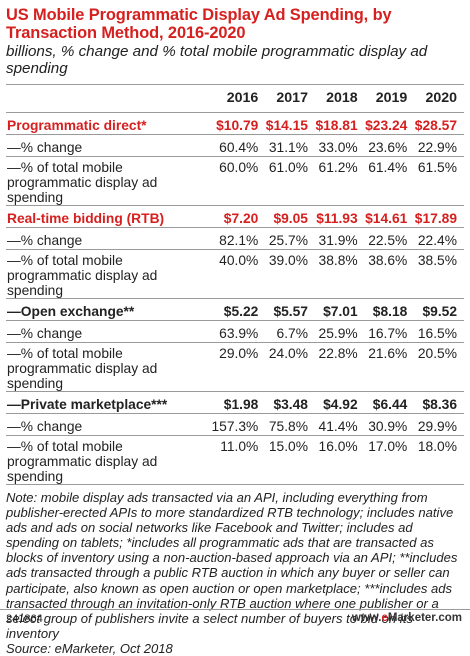 This screenshot has height=656, width=470. What do you see at coordinates (108, 402) in the screenshot?
I see `row-label: —Private marketplace***` at bounding box center [108, 402].